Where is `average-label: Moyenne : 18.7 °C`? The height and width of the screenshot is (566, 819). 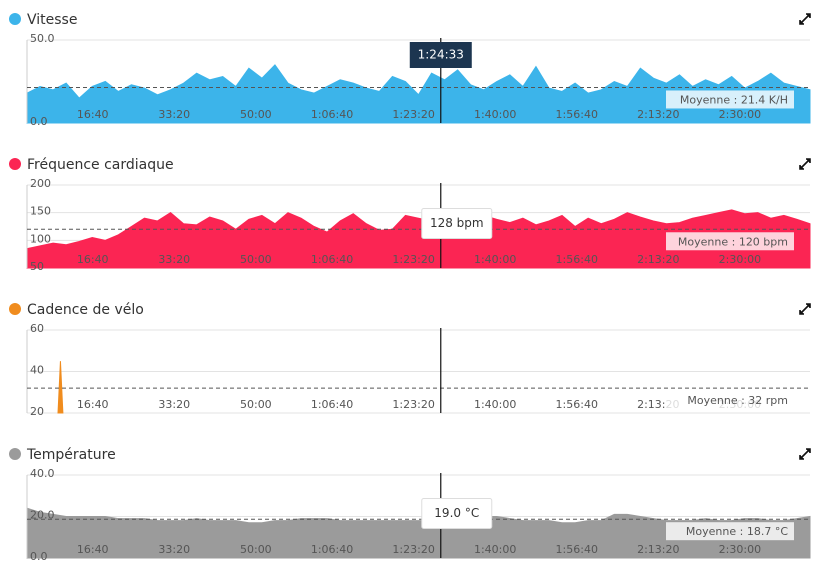 average-label: Moyenne : 18.7 °C is located at coordinates (737, 531).